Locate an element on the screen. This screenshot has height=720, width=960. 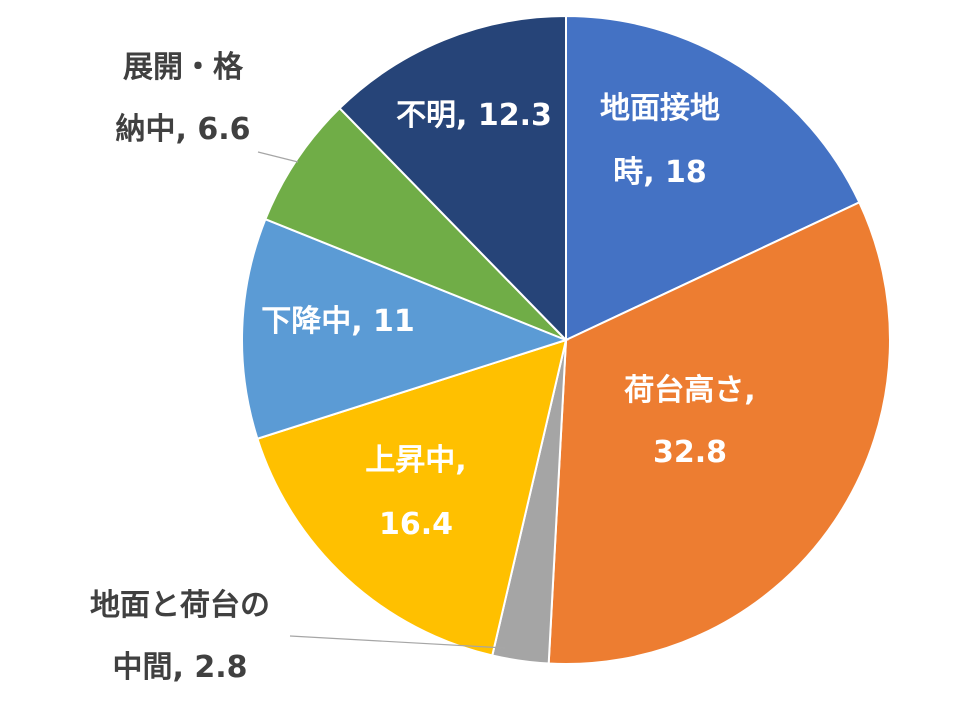
data-label-6-line-1: 展開・格 is located at coordinates (183, 67).